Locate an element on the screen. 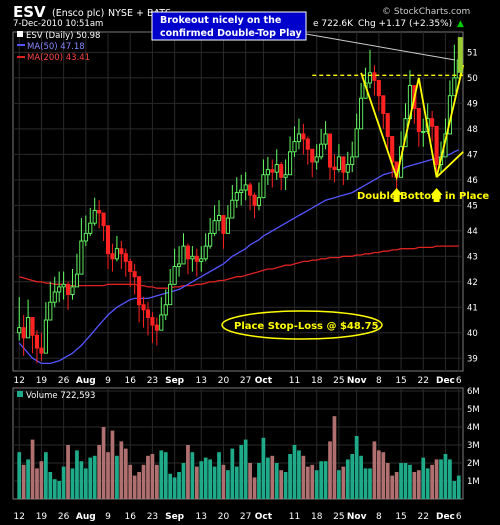 The image size is (500, 525). breakout-trend-line is located at coordinates (449, 164).